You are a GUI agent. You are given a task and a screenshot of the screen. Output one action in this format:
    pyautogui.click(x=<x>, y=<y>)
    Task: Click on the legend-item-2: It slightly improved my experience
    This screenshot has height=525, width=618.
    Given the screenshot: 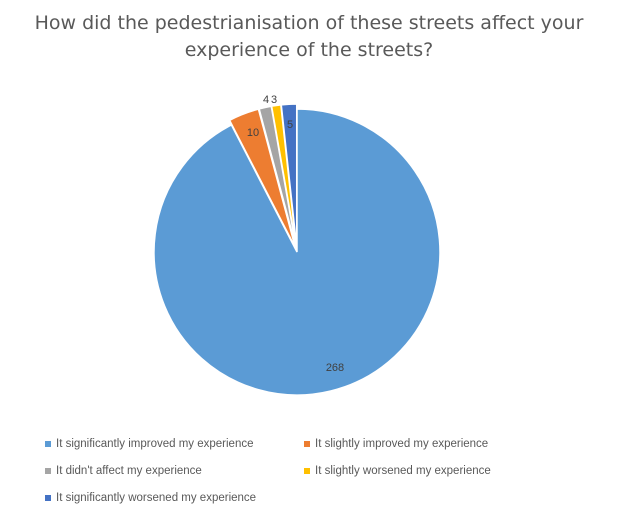 What is the action you would take?
    pyautogui.click(x=396, y=444)
    